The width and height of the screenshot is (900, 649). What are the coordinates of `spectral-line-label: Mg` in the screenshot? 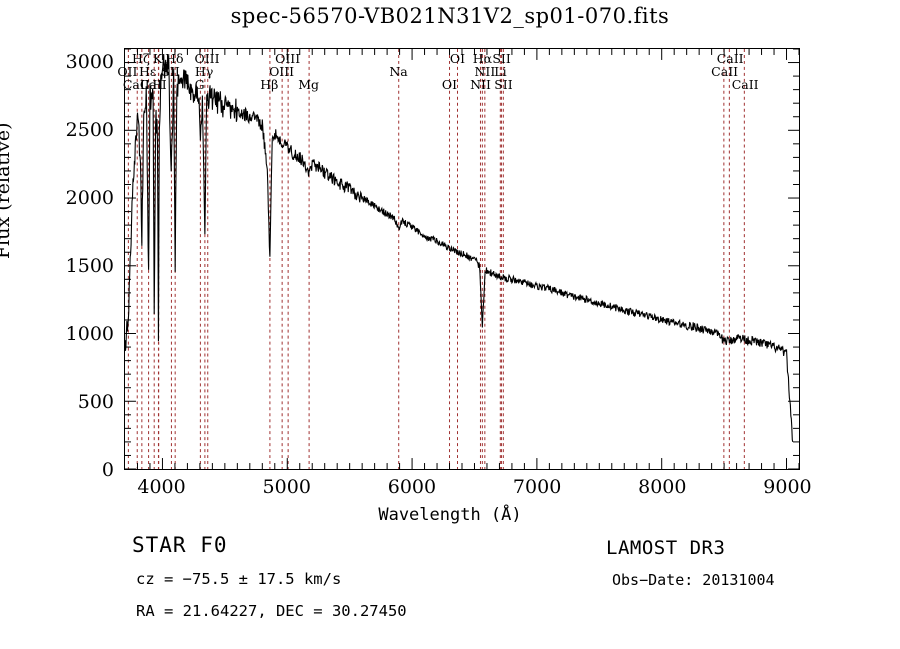 It's located at (309, 84).